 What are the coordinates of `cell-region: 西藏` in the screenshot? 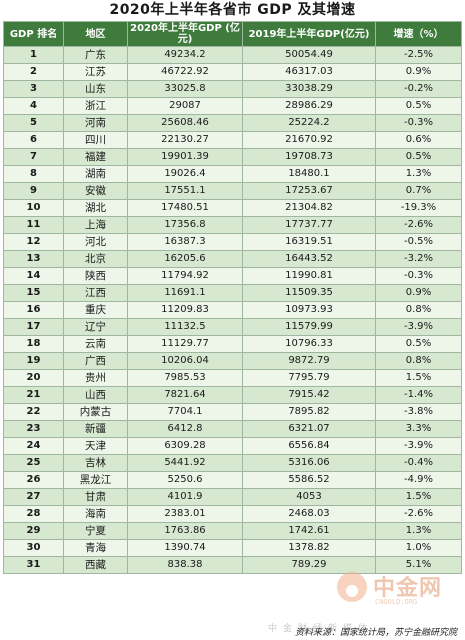 It's located at (95, 565).